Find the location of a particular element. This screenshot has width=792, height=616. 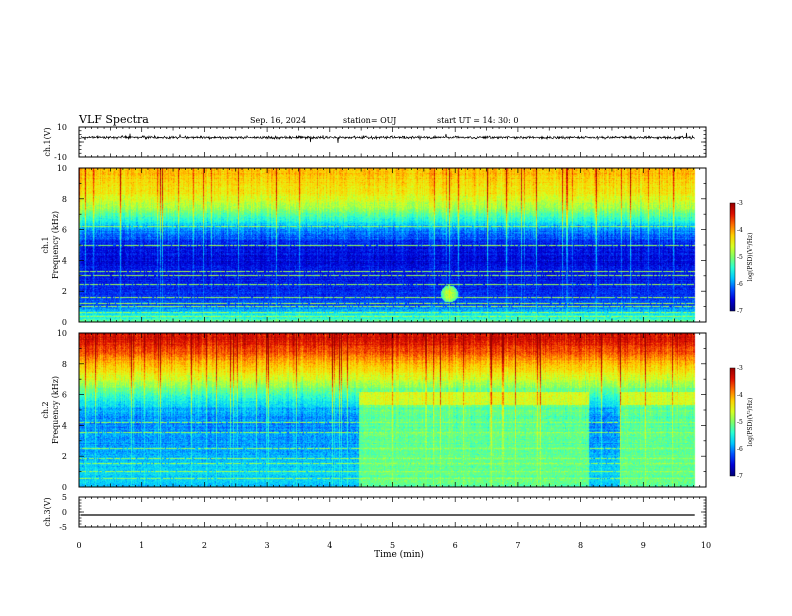

ch2-colorbar-tick-m6: -6 is located at coordinates (740, 449).